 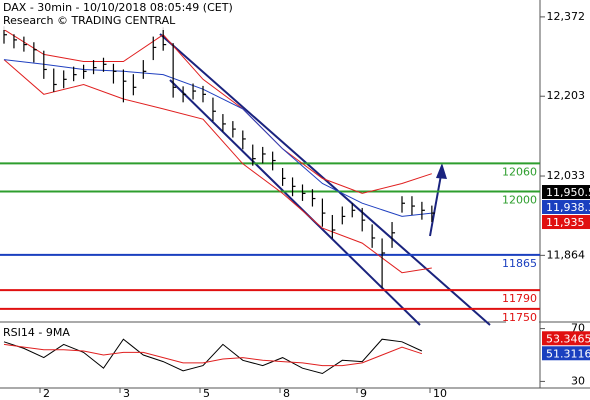 What do you see at coordinates (206, 393) in the screenshot?
I see `x-tick-label: 5` at bounding box center [206, 393].